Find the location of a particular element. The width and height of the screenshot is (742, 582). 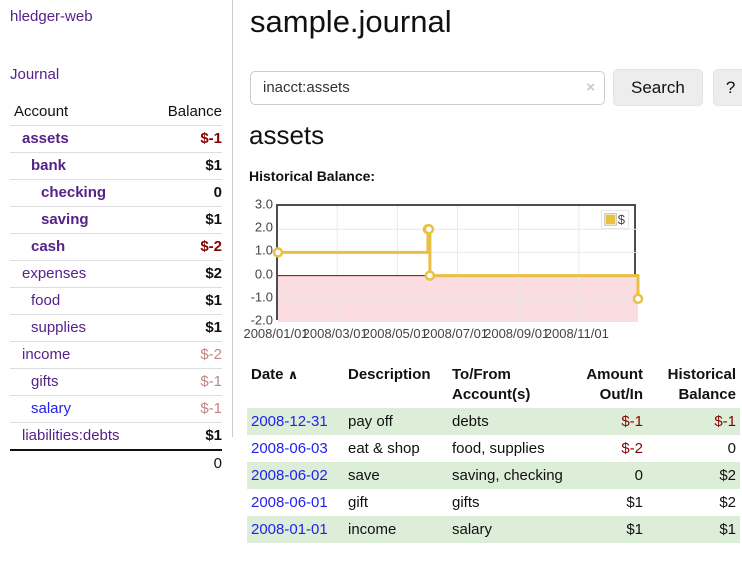

chart-y-axis-labels: 3.0 2.0 1.0 0.0 -1.0 -2.0 is located at coordinates (260, 262).